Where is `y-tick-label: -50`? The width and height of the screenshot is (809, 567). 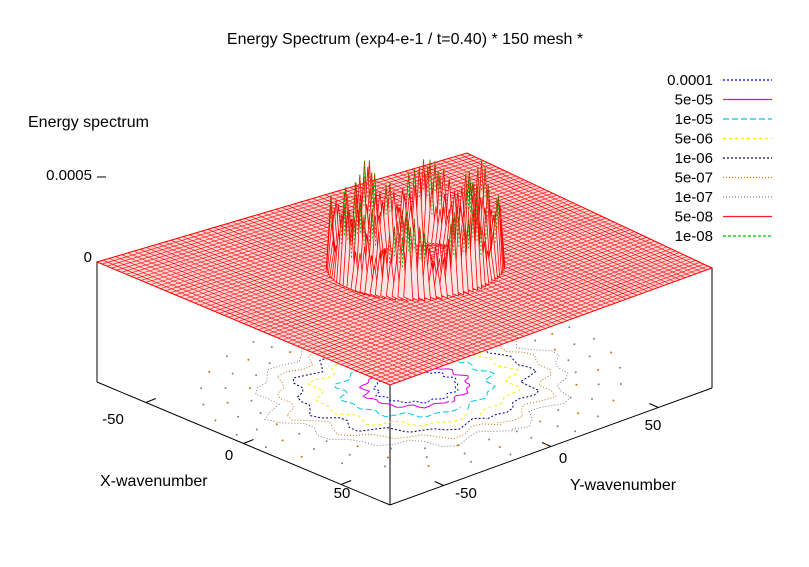
y-tick-label: -50 is located at coordinates (466, 493).